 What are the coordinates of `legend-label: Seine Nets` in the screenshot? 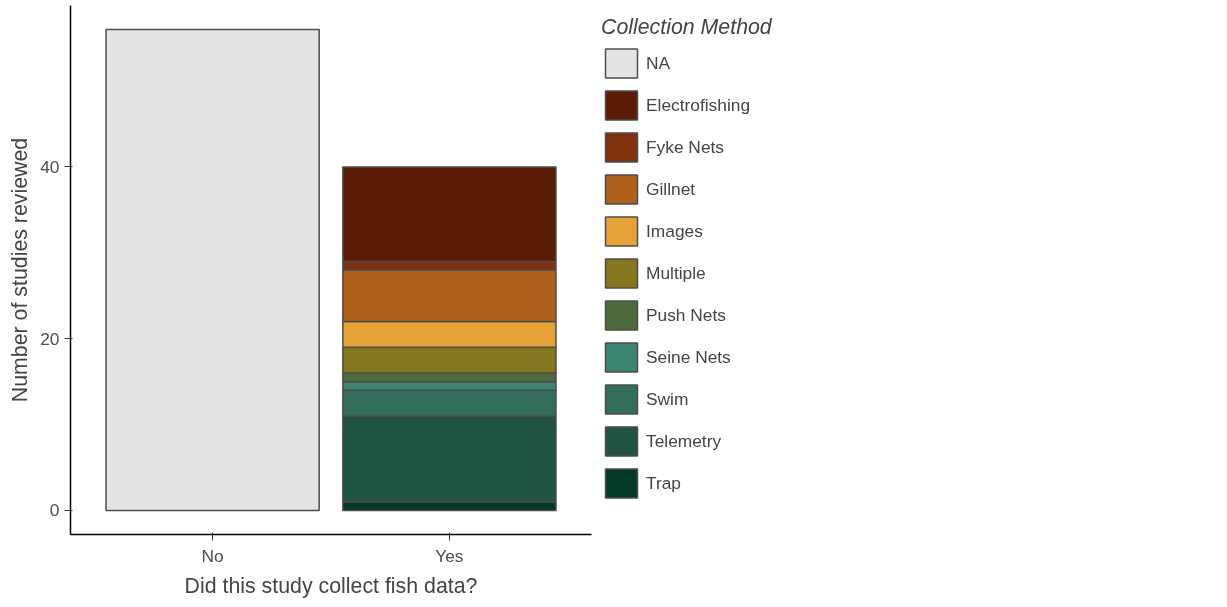 It's located at (688, 357).